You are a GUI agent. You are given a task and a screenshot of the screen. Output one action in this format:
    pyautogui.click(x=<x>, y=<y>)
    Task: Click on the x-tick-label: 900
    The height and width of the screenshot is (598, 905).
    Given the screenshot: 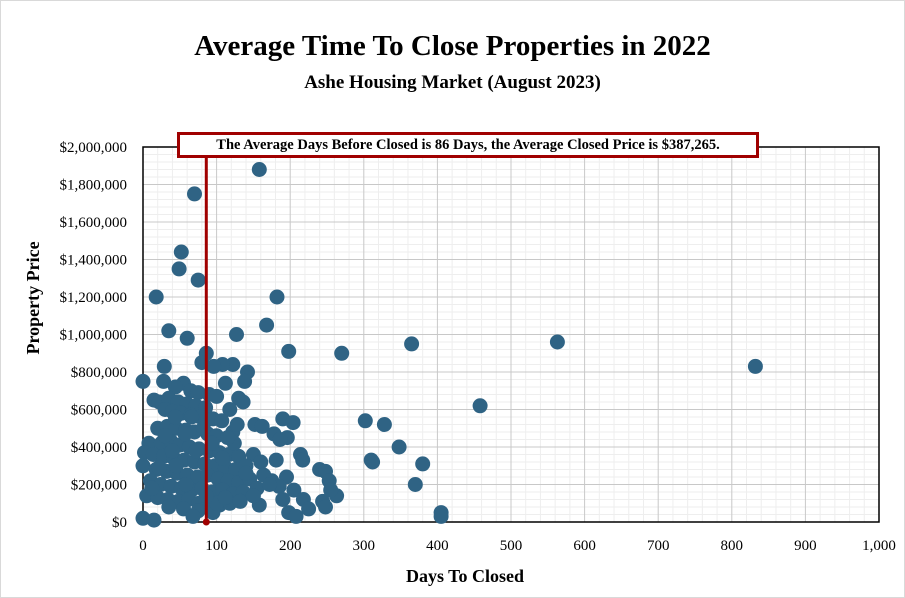 What is the action you would take?
    pyautogui.click(x=805, y=546)
    